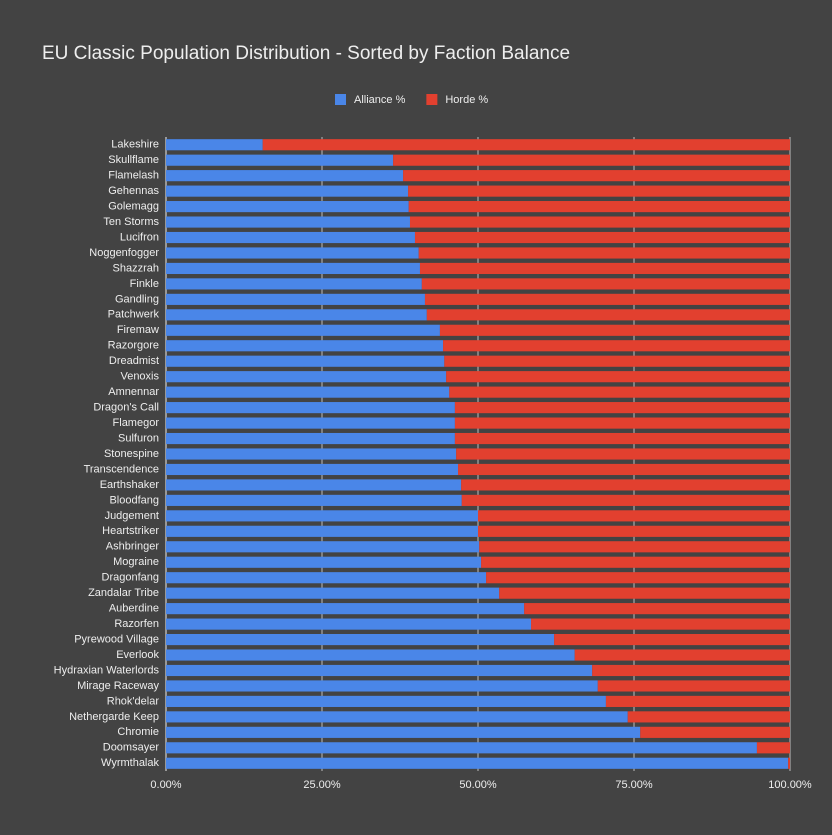 This screenshot has height=835, width=832. Describe the element at coordinates (466, 100) in the screenshot. I see `legend-label: Horde %` at that location.